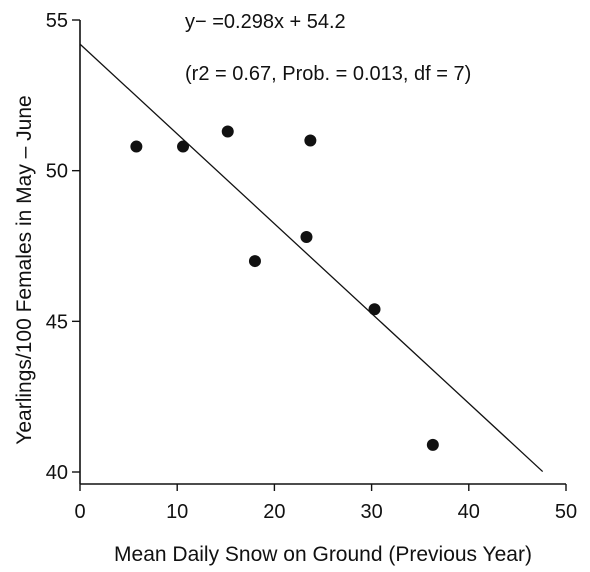 This screenshot has height=572, width=590. What do you see at coordinates (371, 512) in the screenshot?
I see `x-tick-label: 30` at bounding box center [371, 512].